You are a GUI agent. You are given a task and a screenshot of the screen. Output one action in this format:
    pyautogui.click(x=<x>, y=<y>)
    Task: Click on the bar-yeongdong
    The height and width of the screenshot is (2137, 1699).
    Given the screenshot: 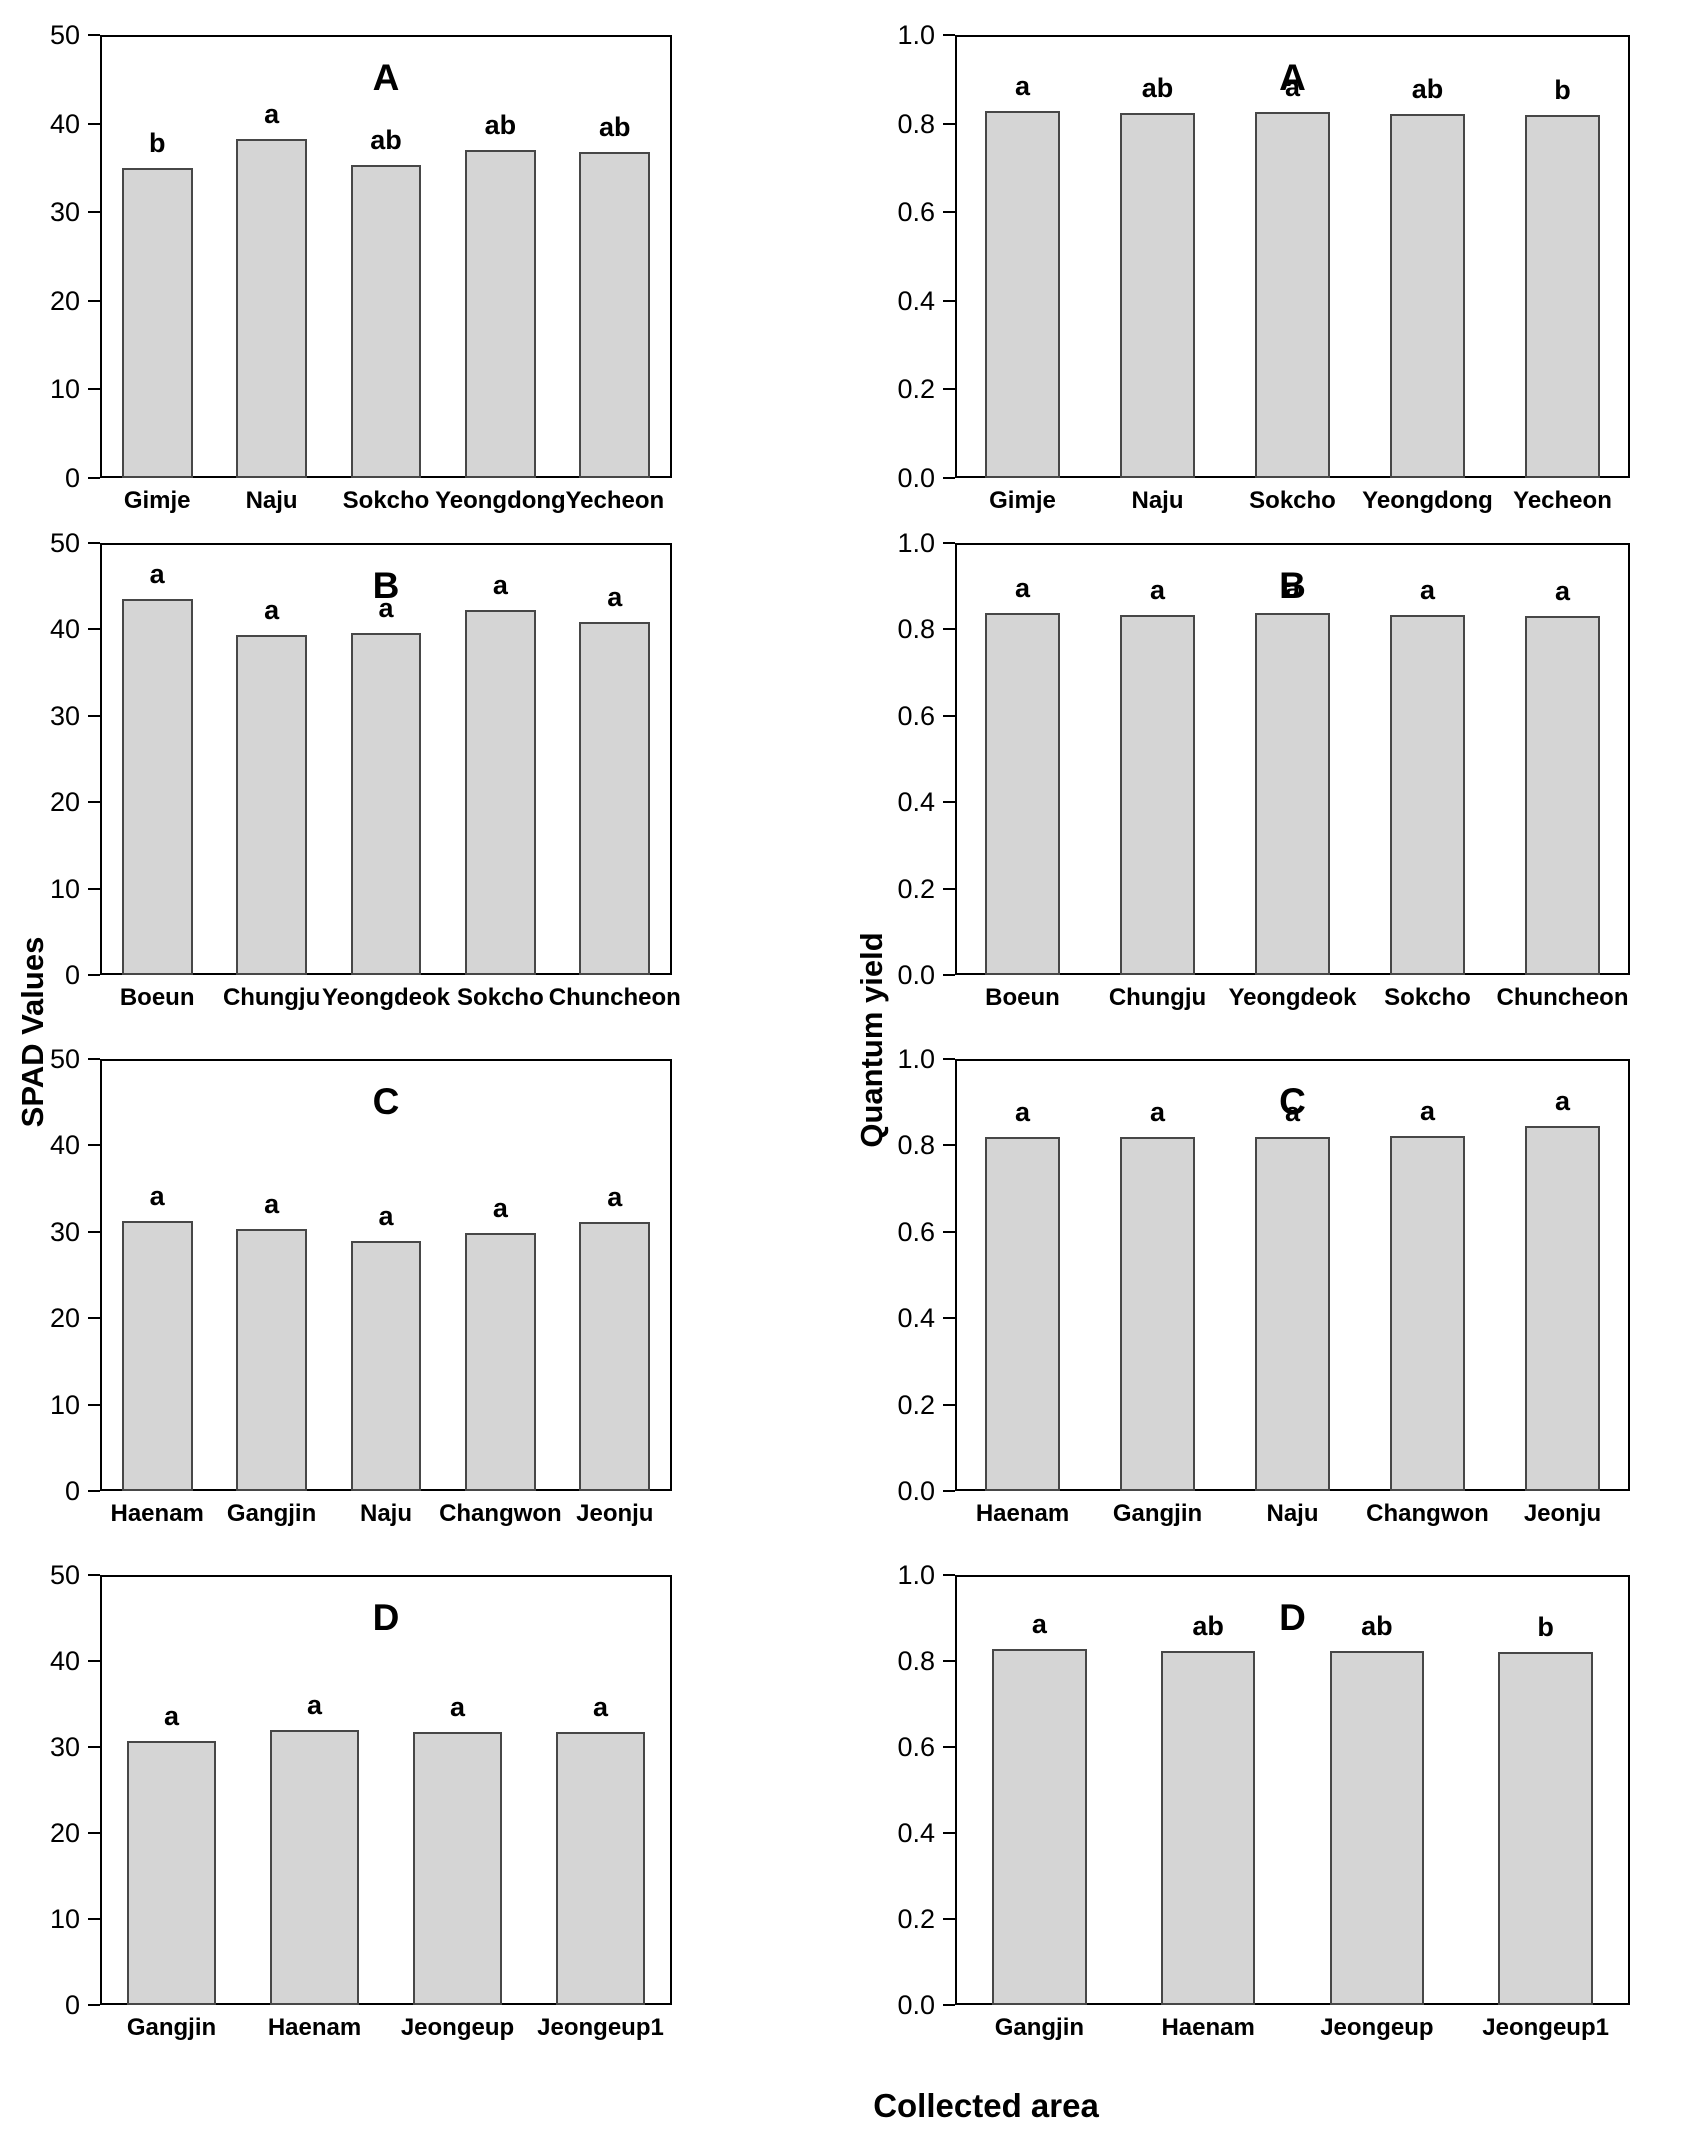 What is the action you would take?
    pyautogui.click(x=1427, y=295)
    